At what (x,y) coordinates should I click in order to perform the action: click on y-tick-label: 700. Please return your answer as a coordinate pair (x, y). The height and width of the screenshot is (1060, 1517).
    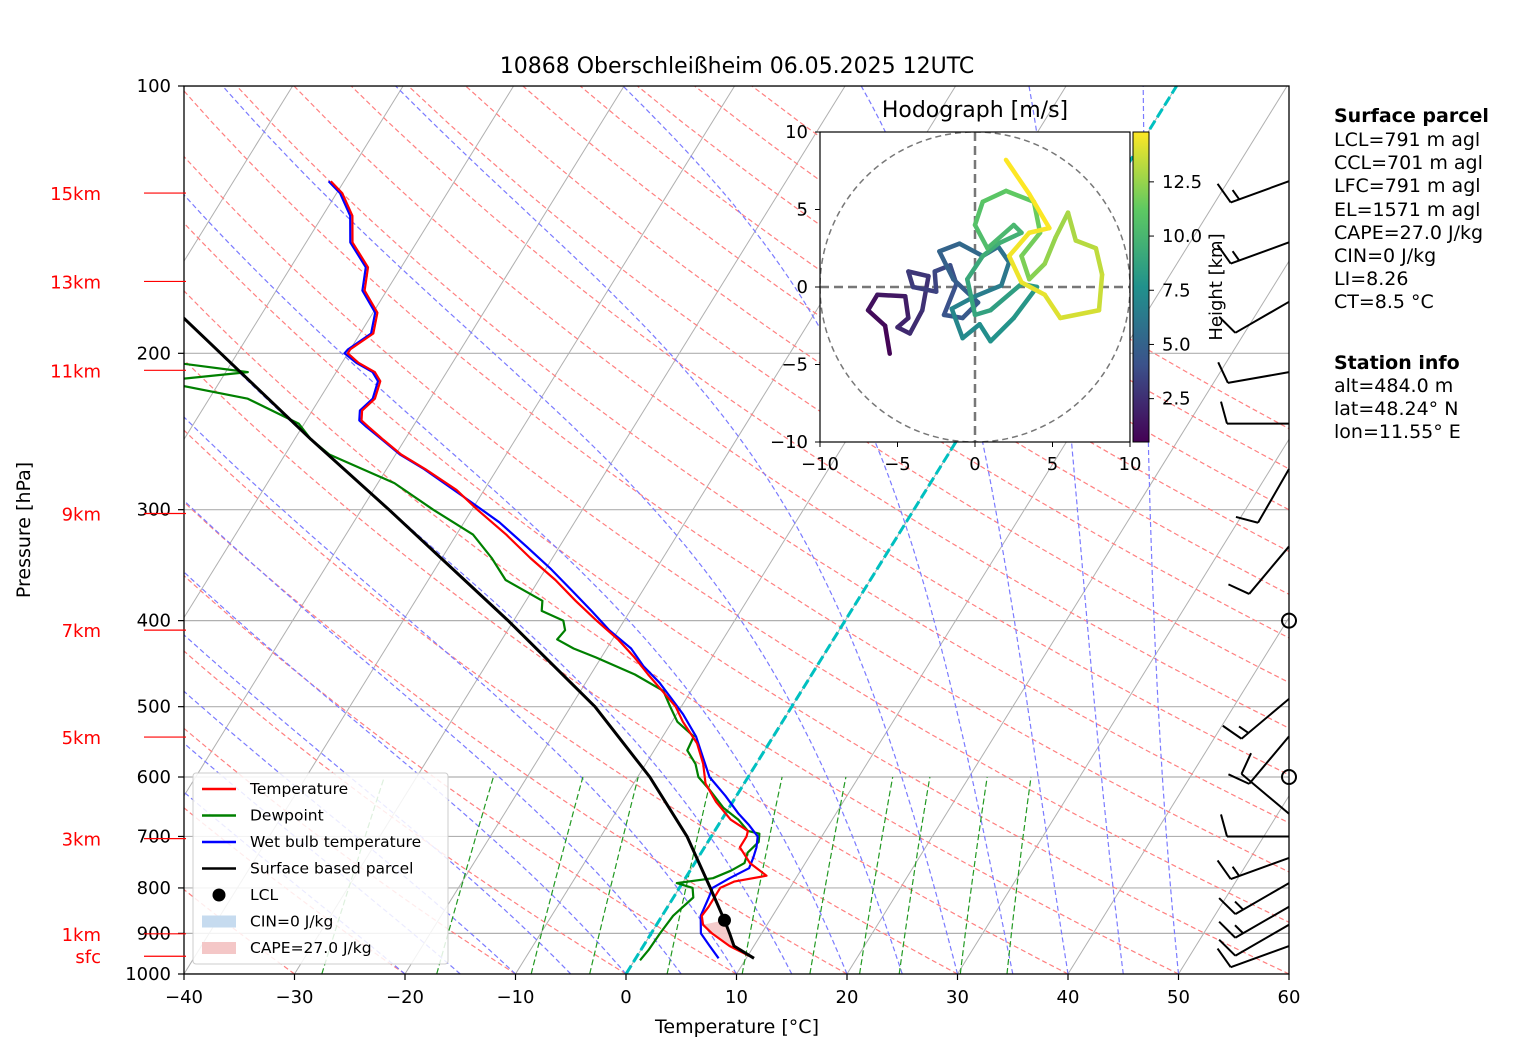
    Looking at the image, I should click on (154, 836).